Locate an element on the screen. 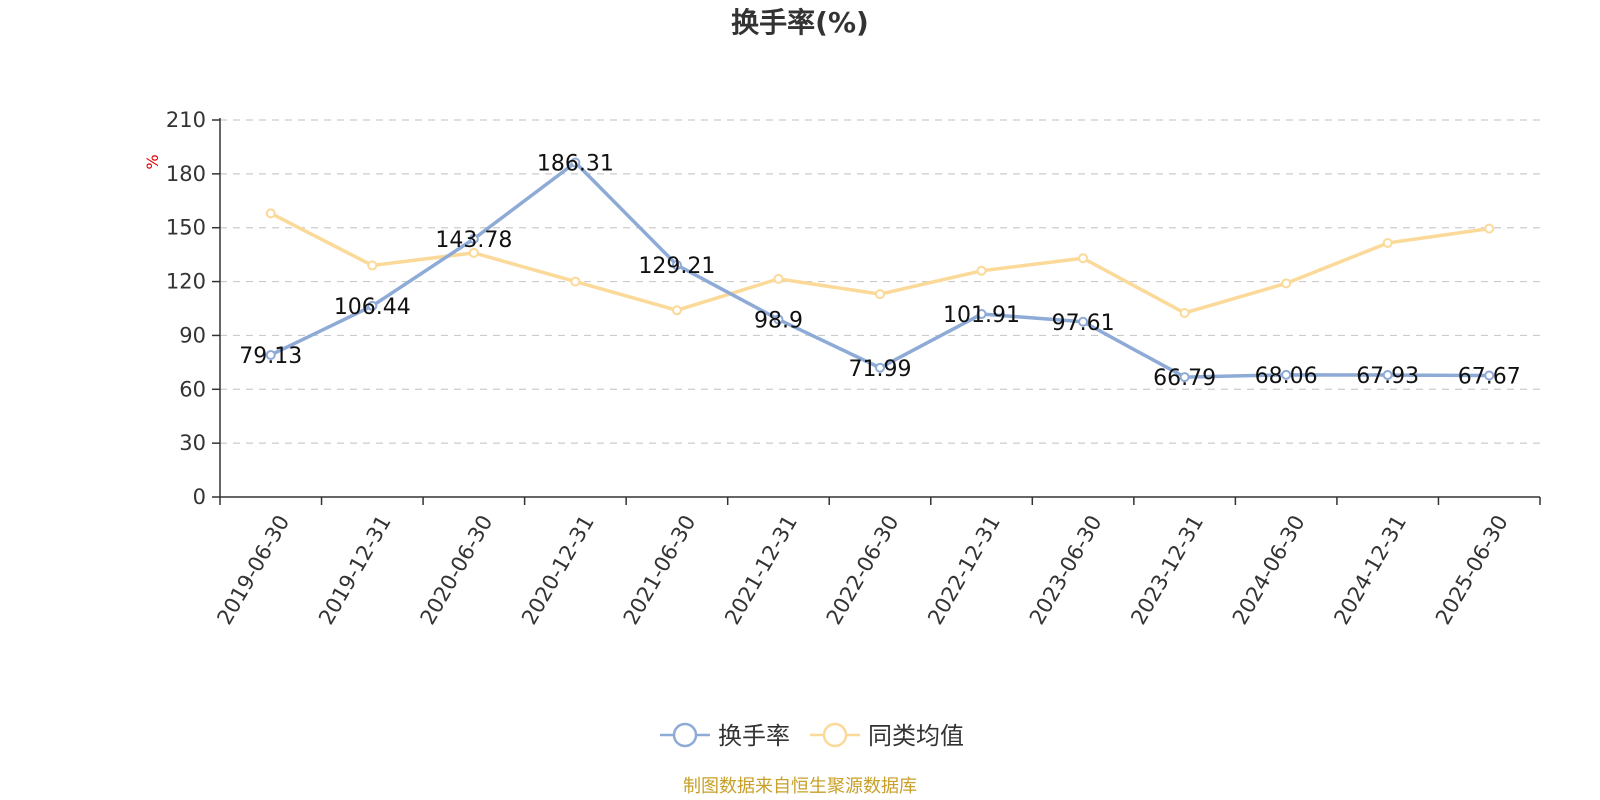  legend-item-1: 换手率 is located at coordinates (725, 736).